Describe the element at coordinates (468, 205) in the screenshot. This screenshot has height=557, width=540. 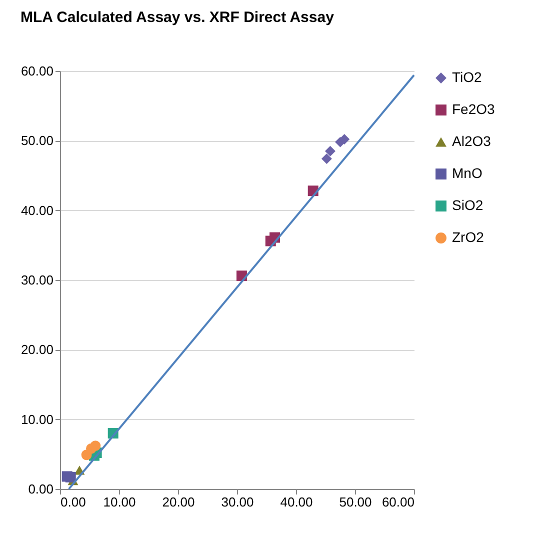
I see `legend-label: SiO2` at that location.